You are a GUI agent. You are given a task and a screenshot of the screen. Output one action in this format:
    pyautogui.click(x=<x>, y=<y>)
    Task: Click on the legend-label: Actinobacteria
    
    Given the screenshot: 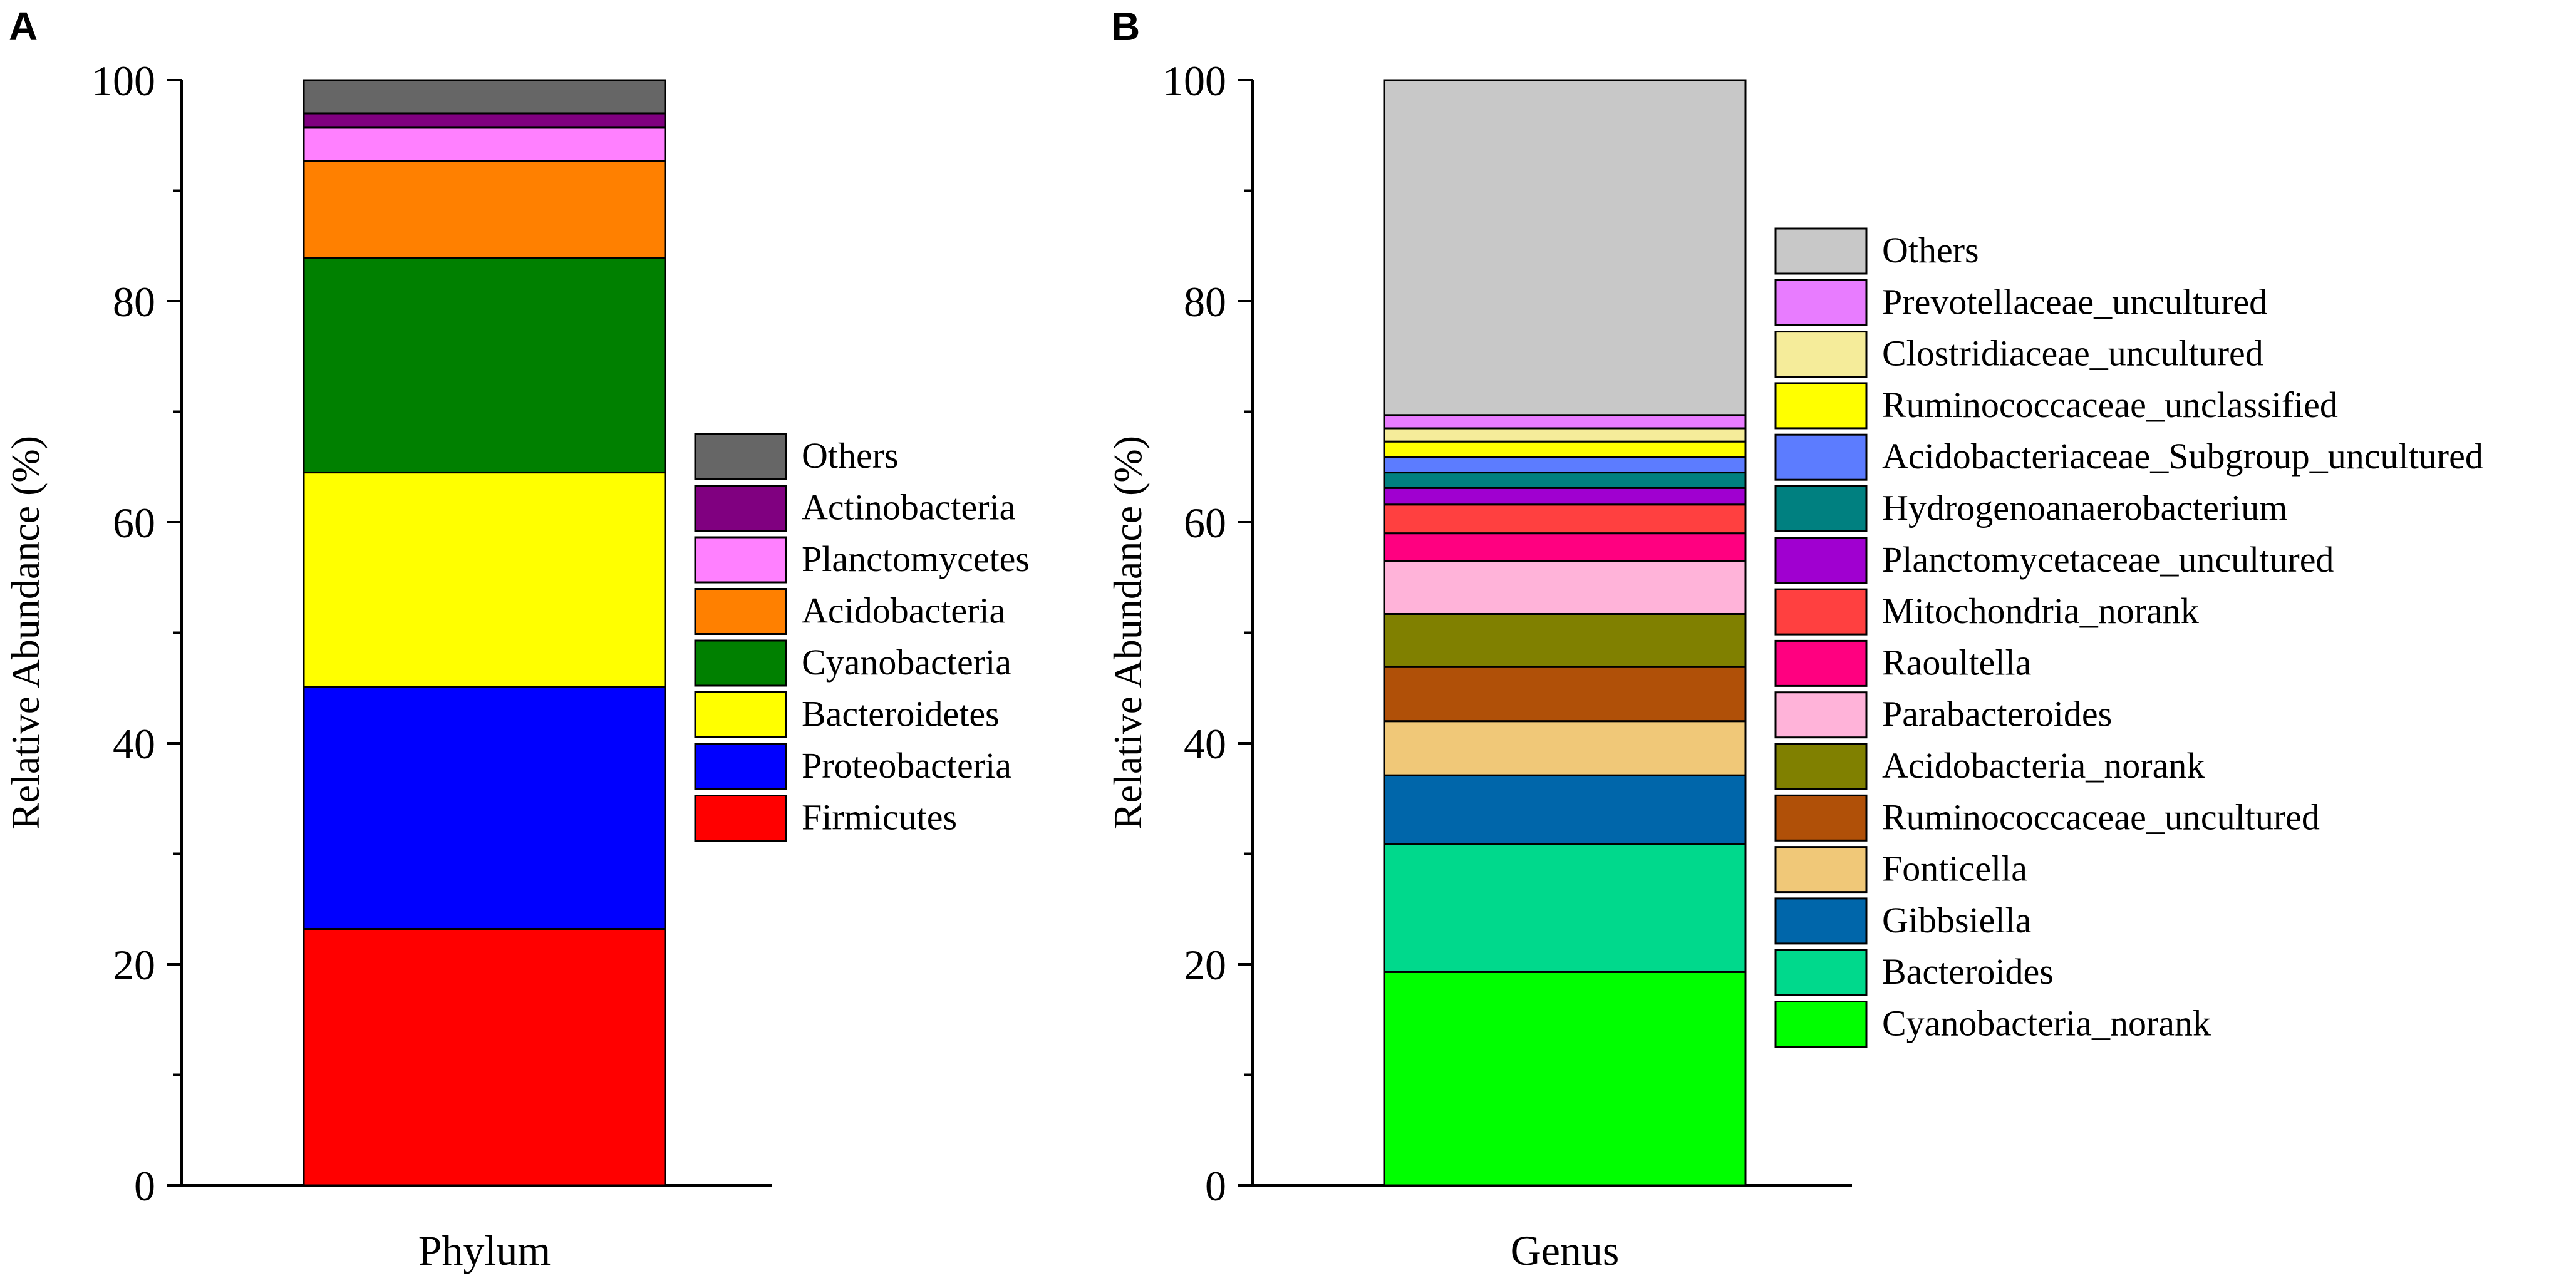 What is the action you would take?
    pyautogui.click(x=908, y=507)
    